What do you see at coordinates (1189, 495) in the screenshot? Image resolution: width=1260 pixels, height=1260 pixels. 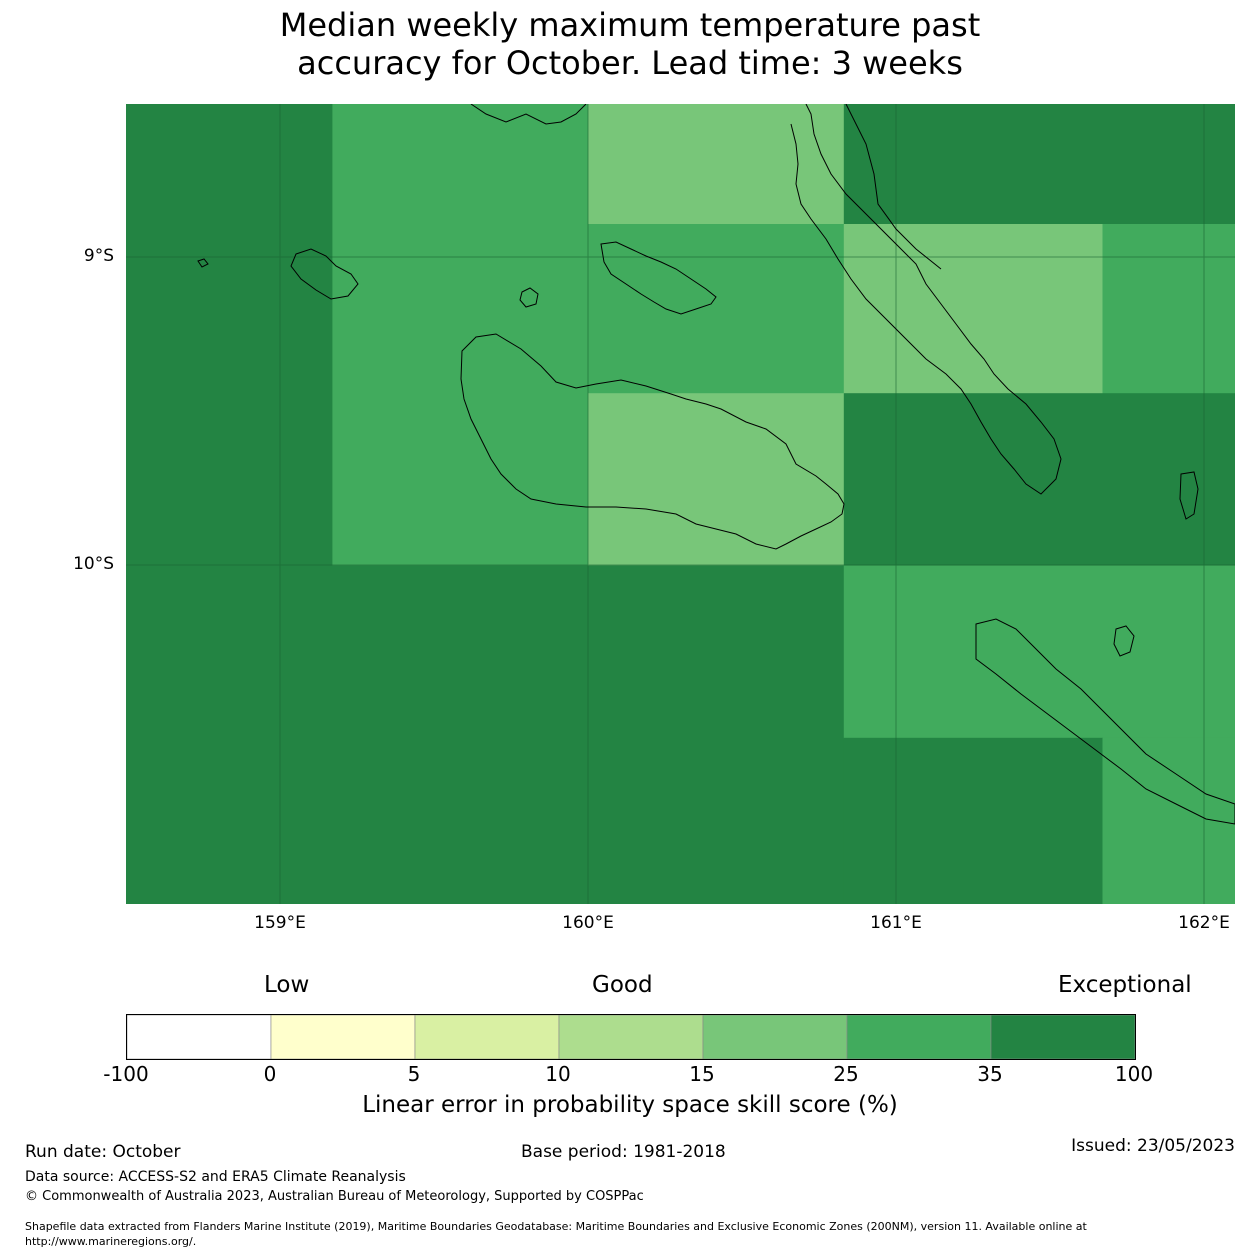 I see `coastline-small-island-east` at bounding box center [1189, 495].